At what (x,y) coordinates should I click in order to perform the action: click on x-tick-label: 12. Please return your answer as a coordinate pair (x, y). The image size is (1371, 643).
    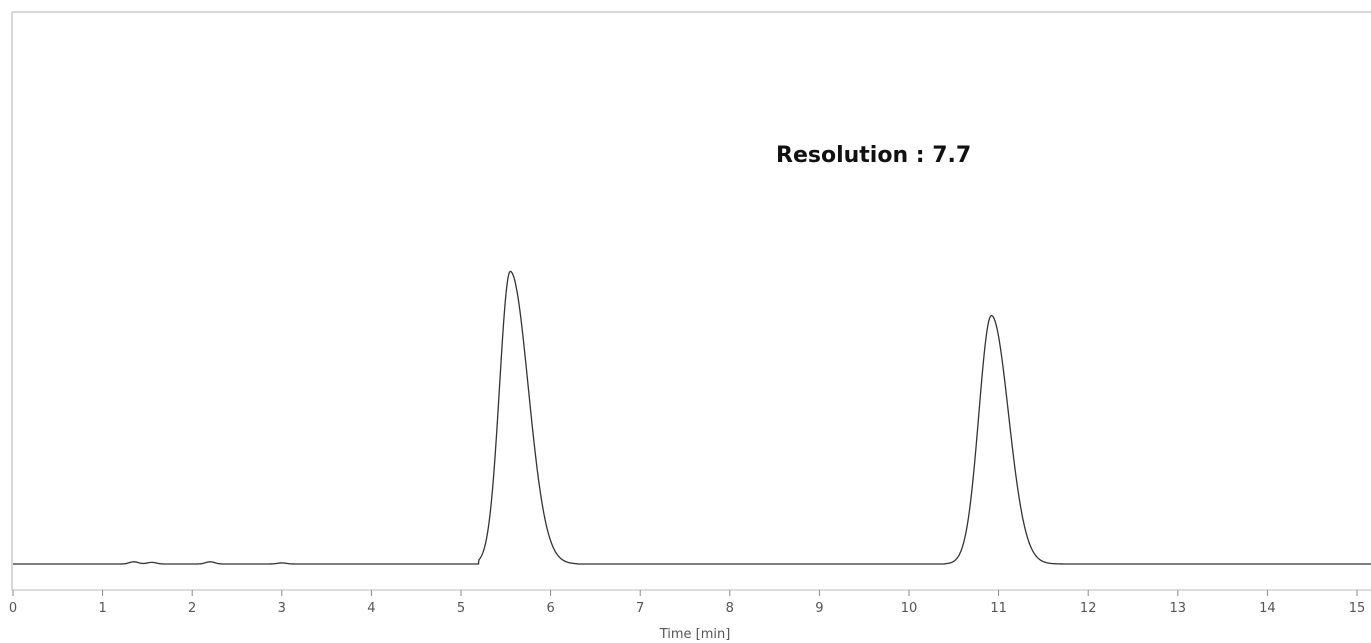
    Looking at the image, I should click on (1088, 608).